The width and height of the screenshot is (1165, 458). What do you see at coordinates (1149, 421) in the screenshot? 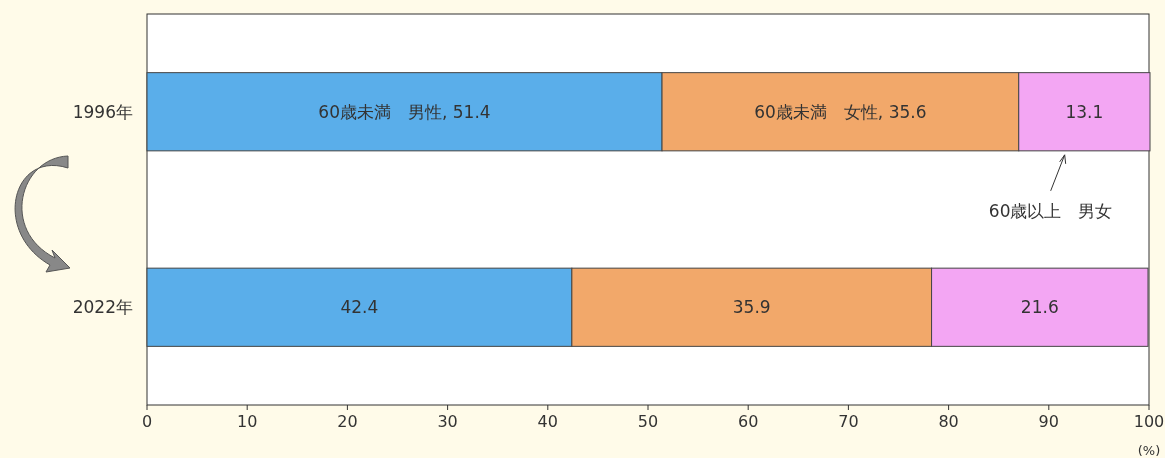
I see `x-tick-label: 100` at bounding box center [1149, 421].